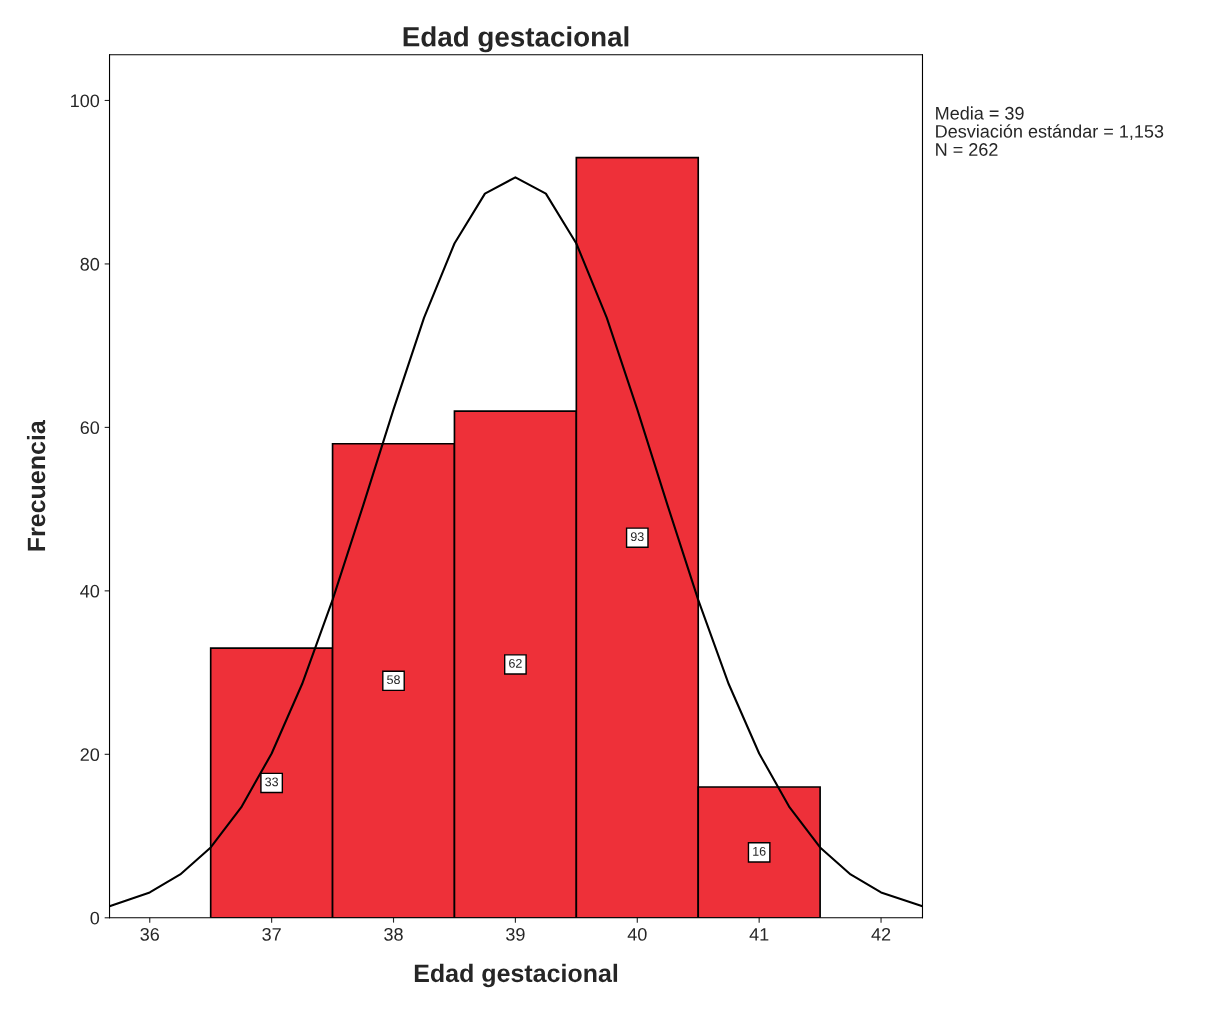 Image resolution: width=1217 pixels, height=1013 pixels. What do you see at coordinates (881, 934) in the screenshot?
I see `x-tick-label: 42` at bounding box center [881, 934].